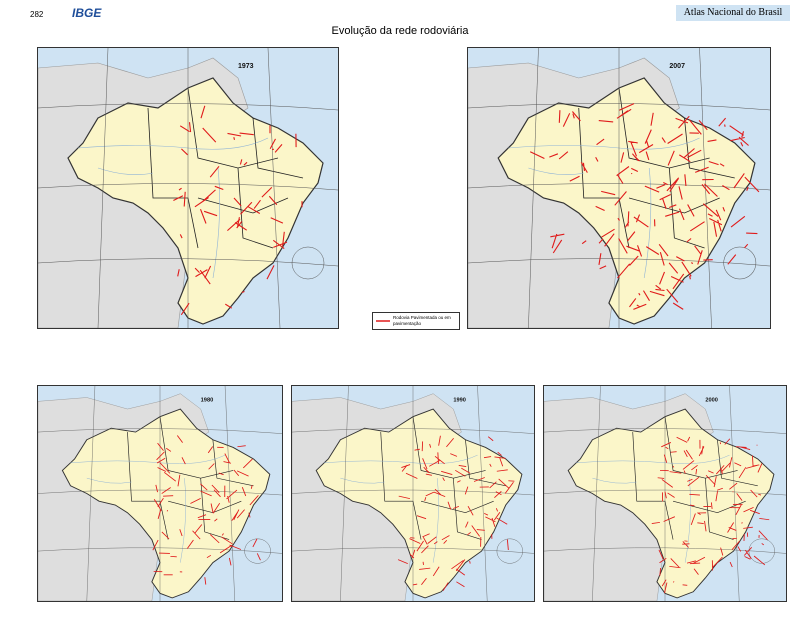 The image size is (800, 622). Describe the element at coordinates (711, 400) in the screenshot. I see `map-year: 2000` at that location.